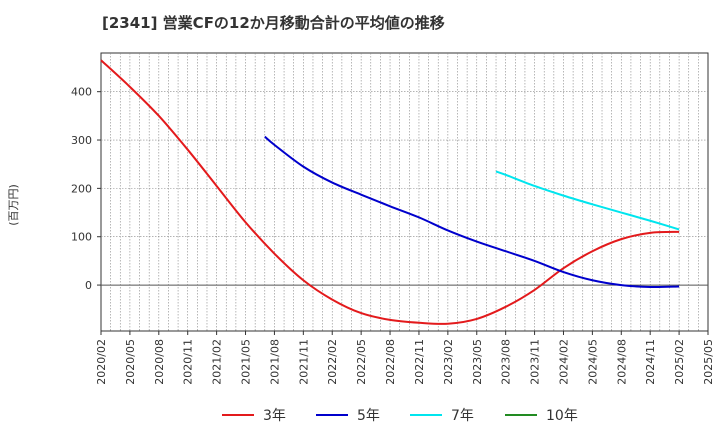 The image size is (720, 440). What do you see at coordinates (303, 362) in the screenshot?
I see `x-tick-label: 2021/11` at bounding box center [303, 362].